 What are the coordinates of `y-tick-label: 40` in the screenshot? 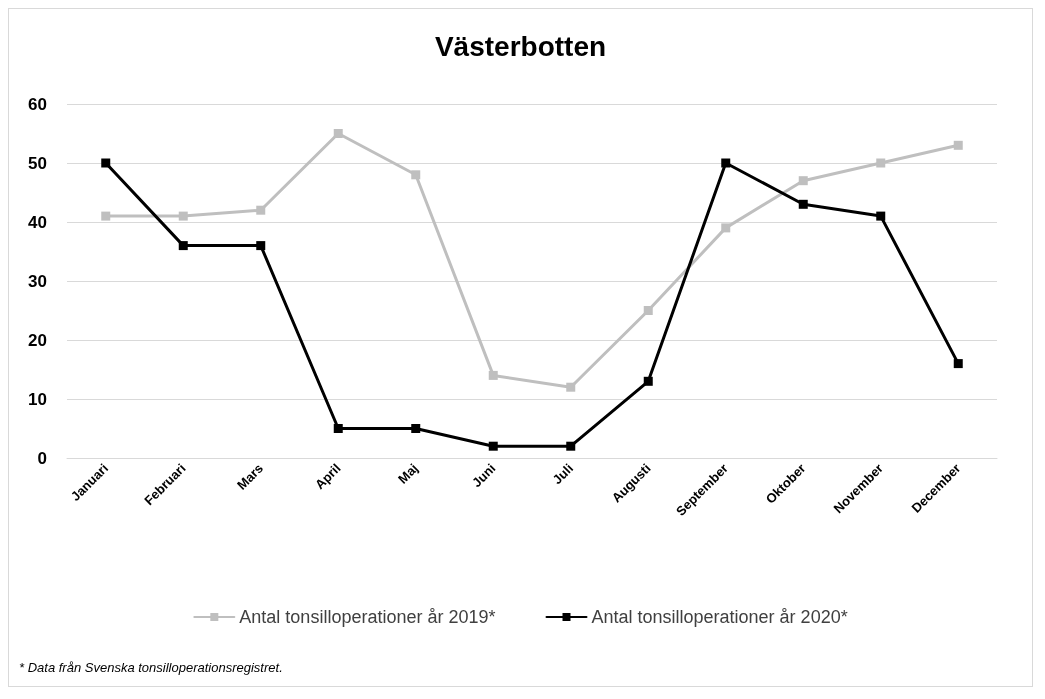 It's located at (37, 222).